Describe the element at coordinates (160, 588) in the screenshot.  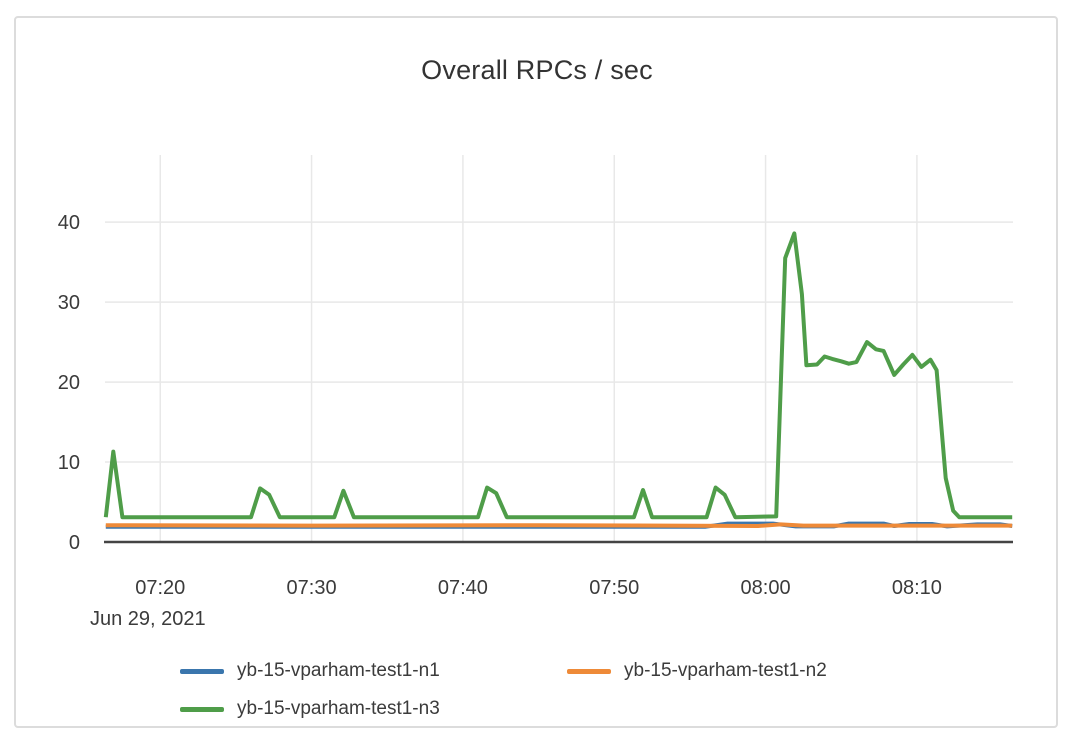
I see `x-tick-label: 07:20` at that location.